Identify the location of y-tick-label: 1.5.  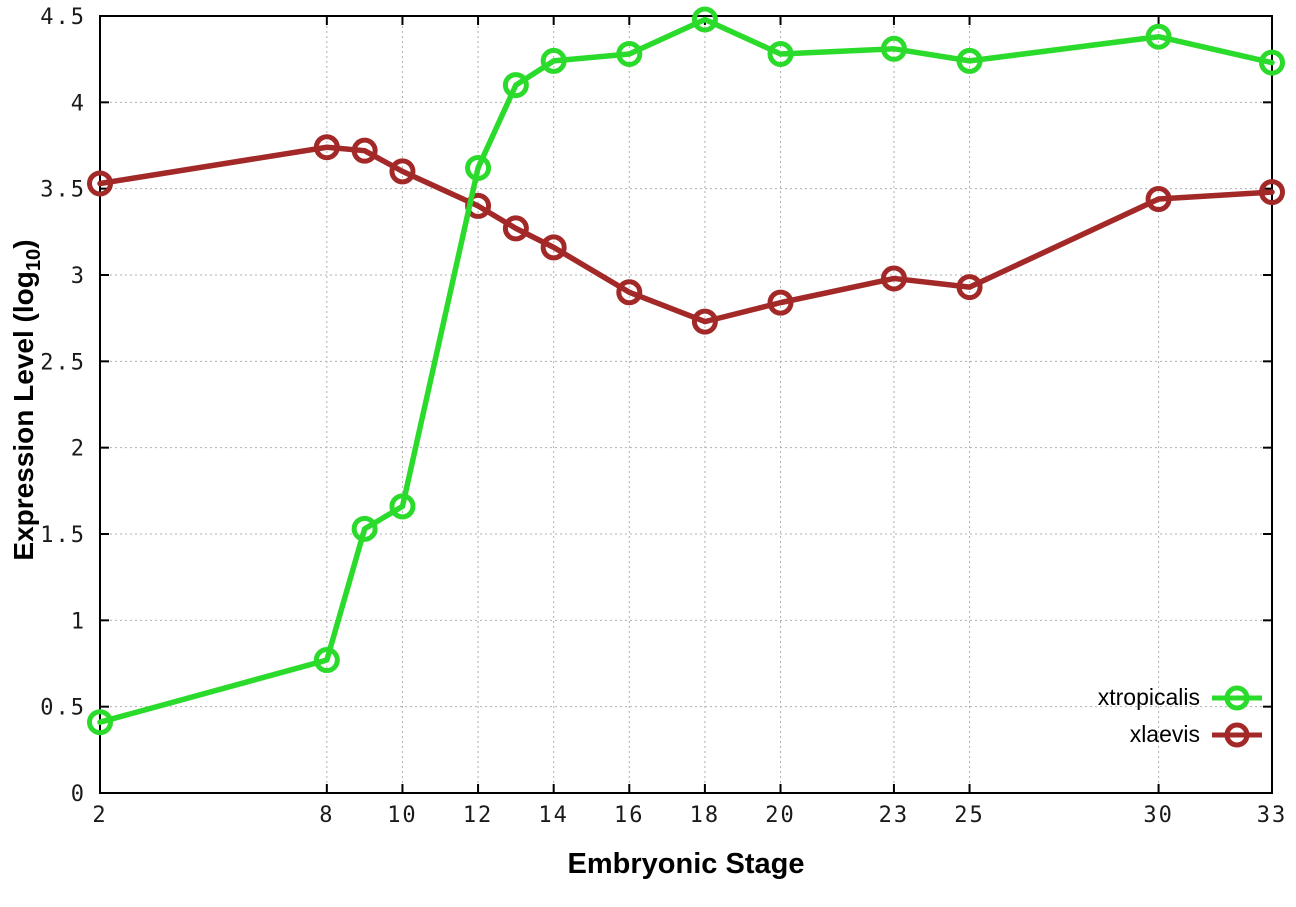
(63, 535).